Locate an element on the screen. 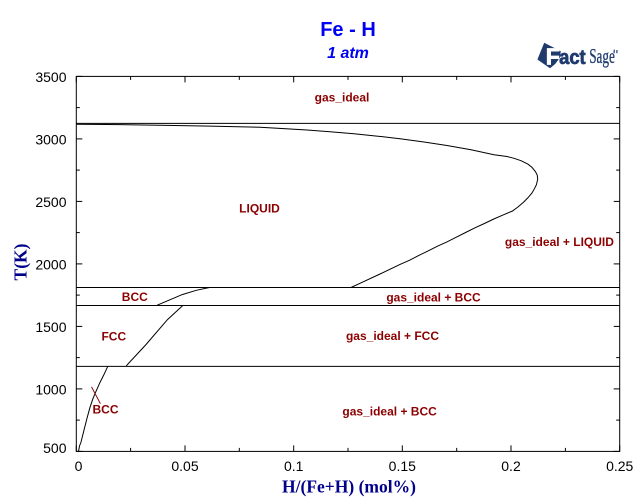 The image size is (640, 504). svg-text: 1 atm is located at coordinates (348, 53).